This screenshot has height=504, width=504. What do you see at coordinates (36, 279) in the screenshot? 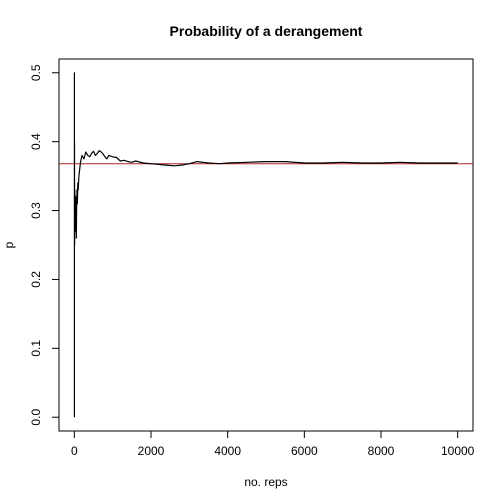
I see `y-tick-label: 0.2` at bounding box center [36, 279].